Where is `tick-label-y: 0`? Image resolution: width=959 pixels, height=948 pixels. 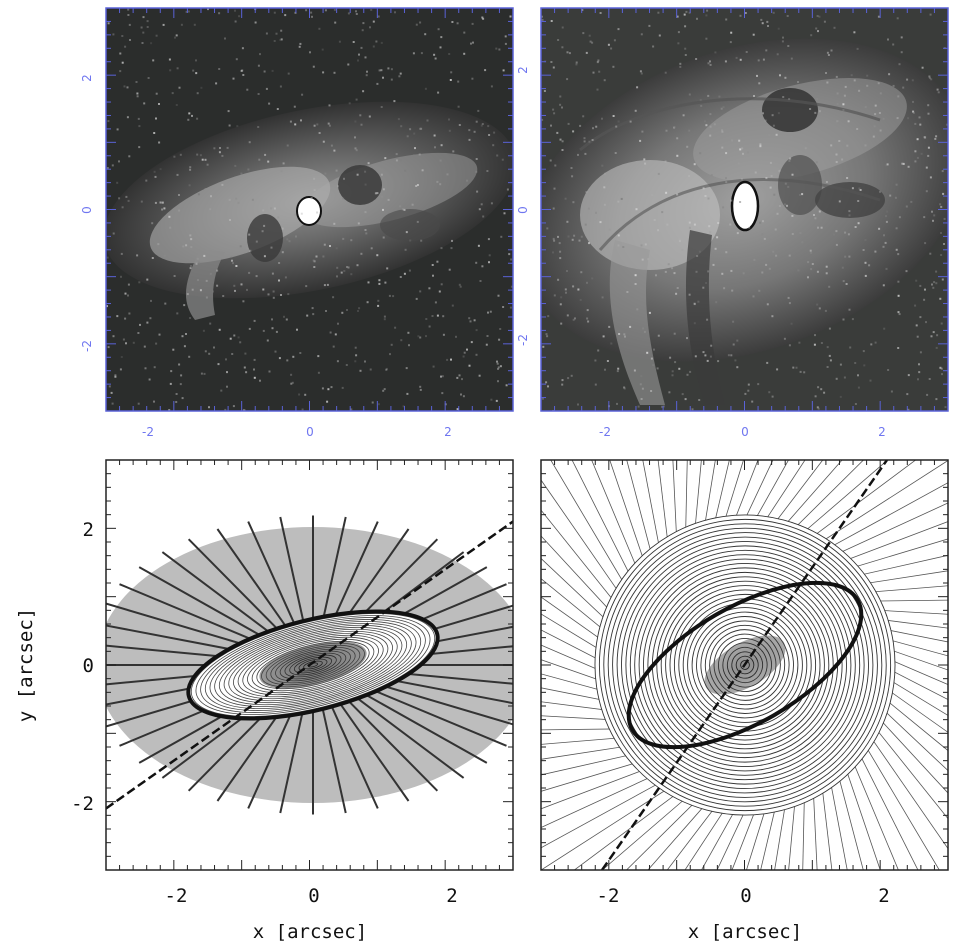 tick-label-y: 0 is located at coordinates (87, 210).